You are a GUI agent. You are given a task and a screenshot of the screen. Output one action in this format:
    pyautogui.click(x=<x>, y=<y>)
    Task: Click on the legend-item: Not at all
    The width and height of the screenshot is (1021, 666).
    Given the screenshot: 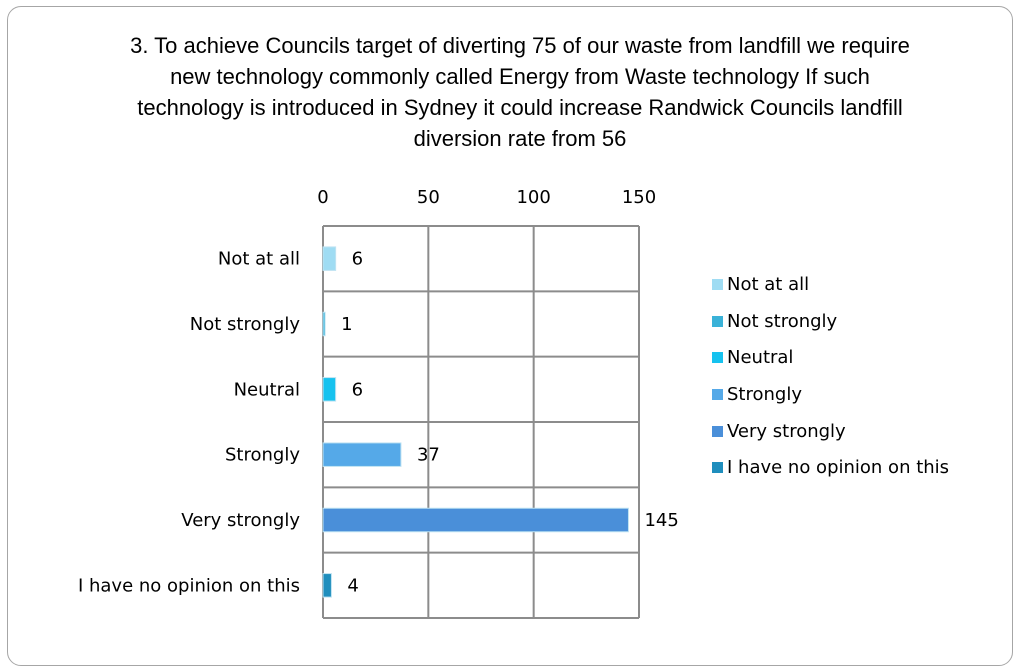 What is the action you would take?
    pyautogui.click(x=830, y=284)
    